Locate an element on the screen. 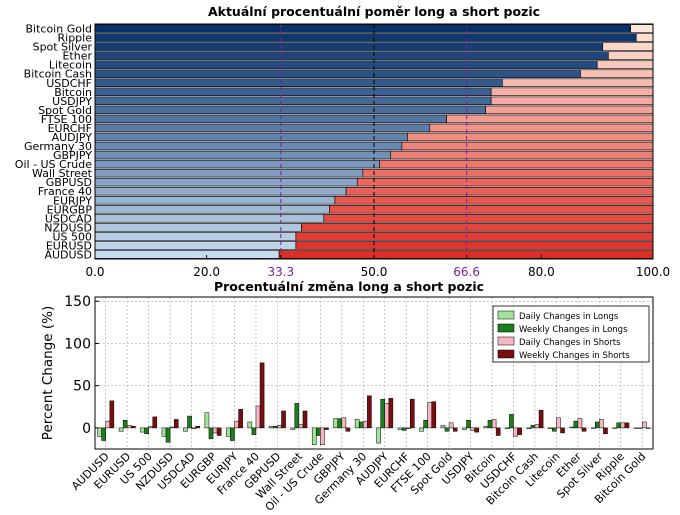 The height and width of the screenshot is (515, 680). category-label-22: NZDUSD is located at coordinates (68, 227).